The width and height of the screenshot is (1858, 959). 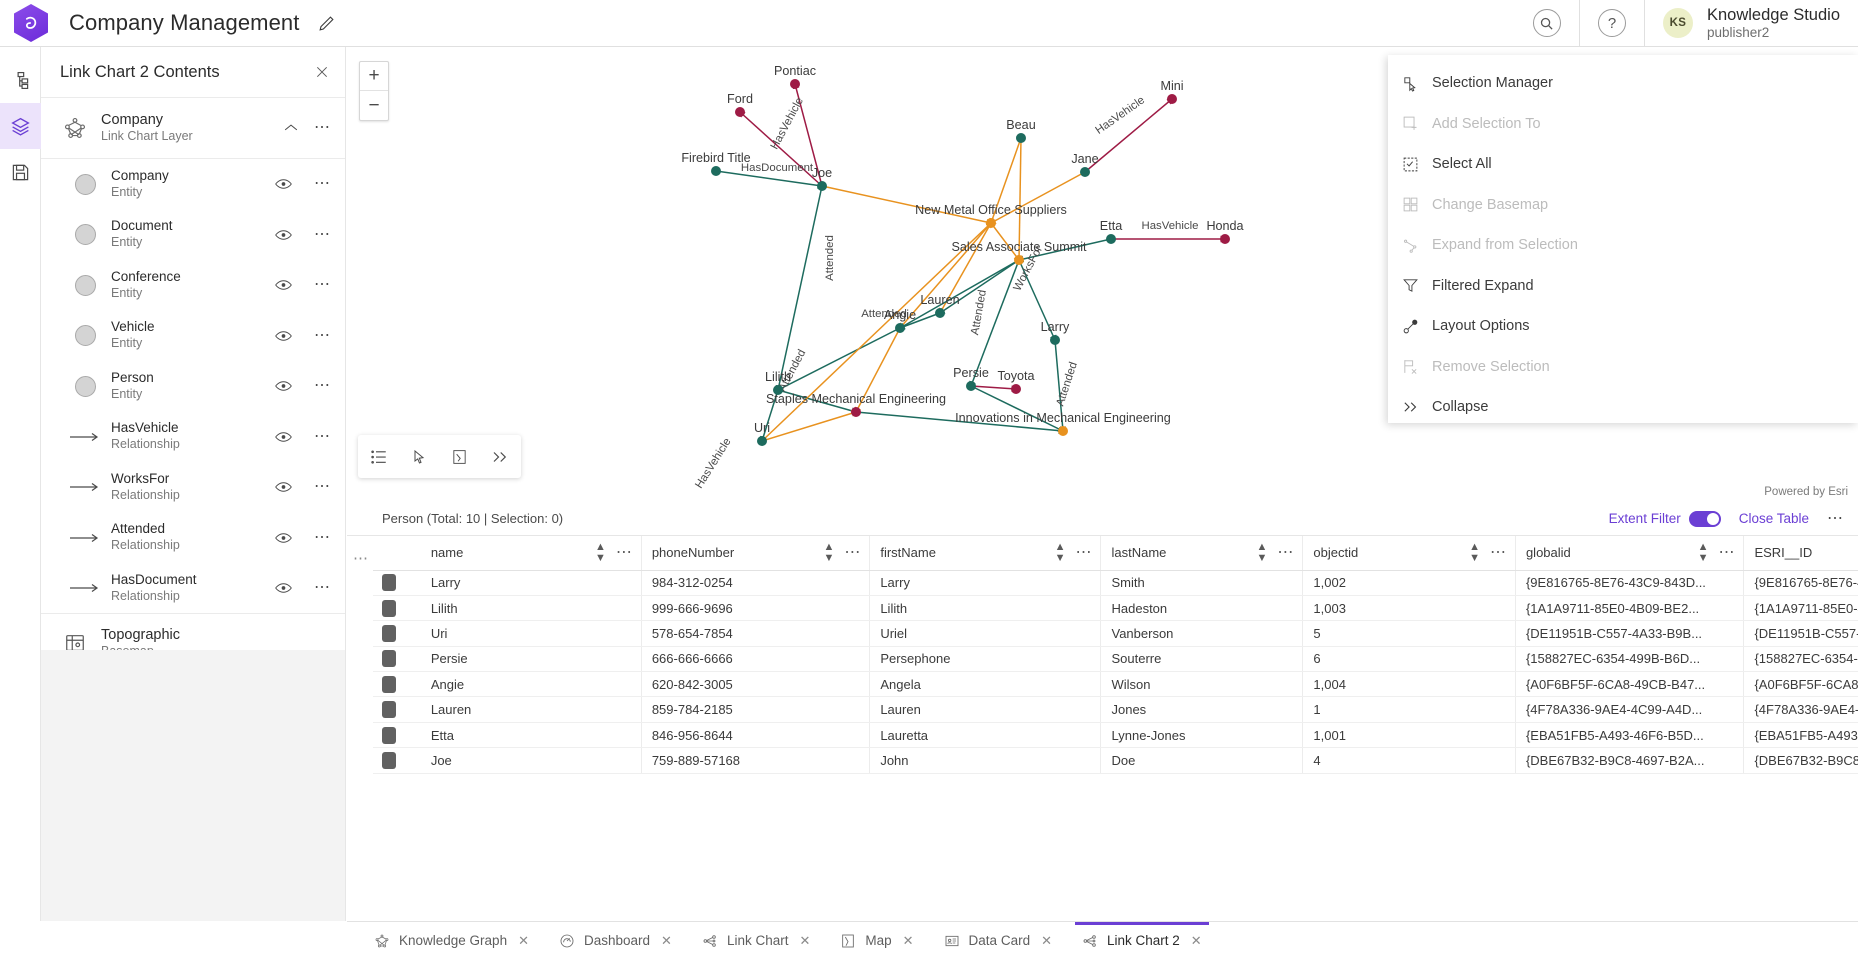 What do you see at coordinates (756, 940) in the screenshot?
I see `tab-link-chart: Link Chart ✕` at bounding box center [756, 940].